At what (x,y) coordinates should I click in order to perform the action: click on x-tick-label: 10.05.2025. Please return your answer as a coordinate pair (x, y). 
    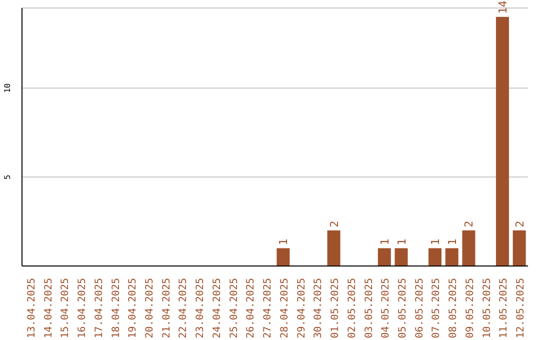
    Looking at the image, I should click on (487, 308).